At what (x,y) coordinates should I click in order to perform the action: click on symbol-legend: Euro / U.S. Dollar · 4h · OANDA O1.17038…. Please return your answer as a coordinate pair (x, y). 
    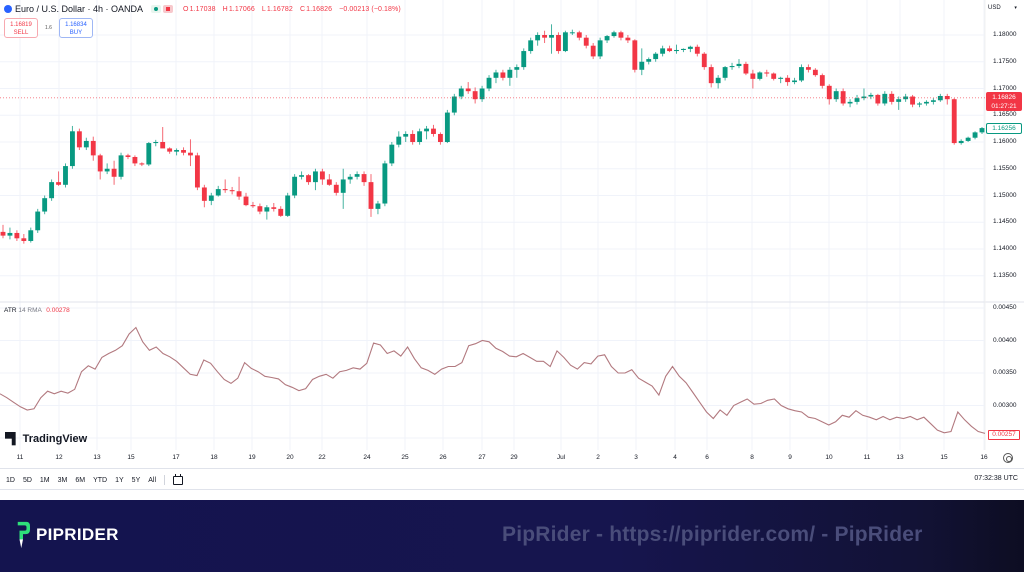
    Looking at the image, I should click on (205, 9).